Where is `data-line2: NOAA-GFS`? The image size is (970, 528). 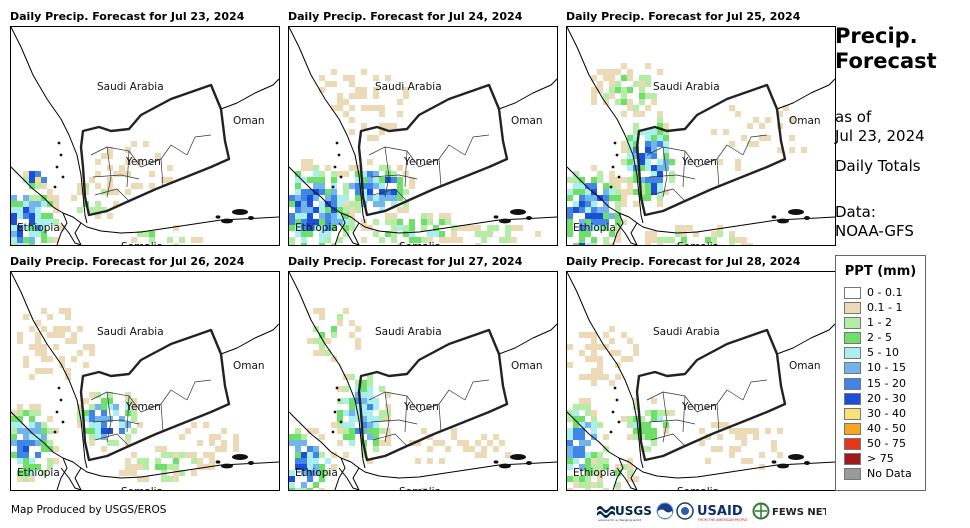 data-line2: NOAA-GFS is located at coordinates (874, 231).